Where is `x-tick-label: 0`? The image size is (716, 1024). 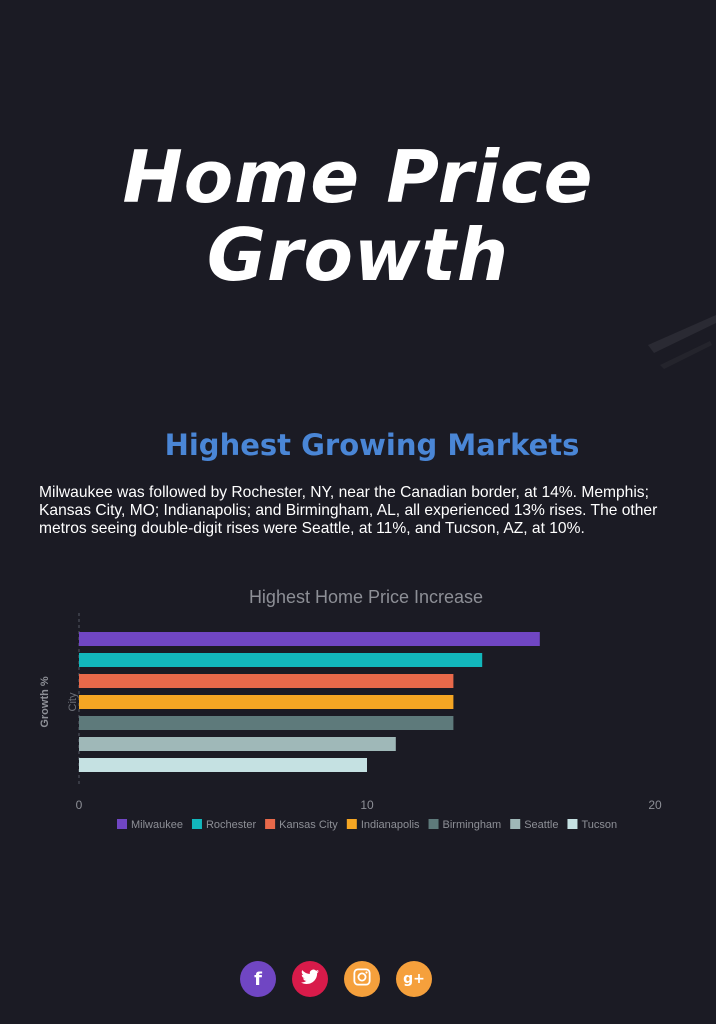 x-tick-label: 0 is located at coordinates (79, 805).